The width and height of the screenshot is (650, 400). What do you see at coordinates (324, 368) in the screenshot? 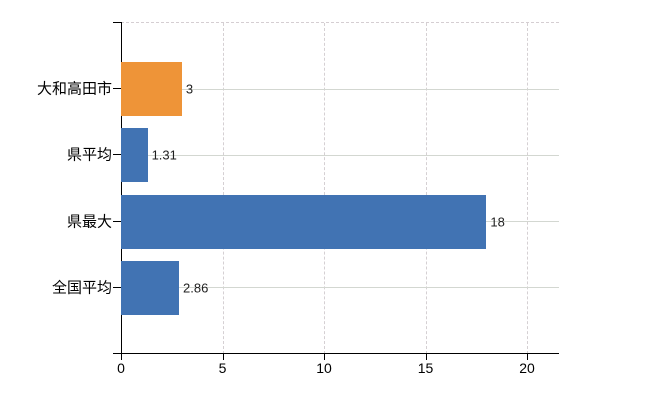
I see `x-axis-tick-label: 10` at bounding box center [324, 368].